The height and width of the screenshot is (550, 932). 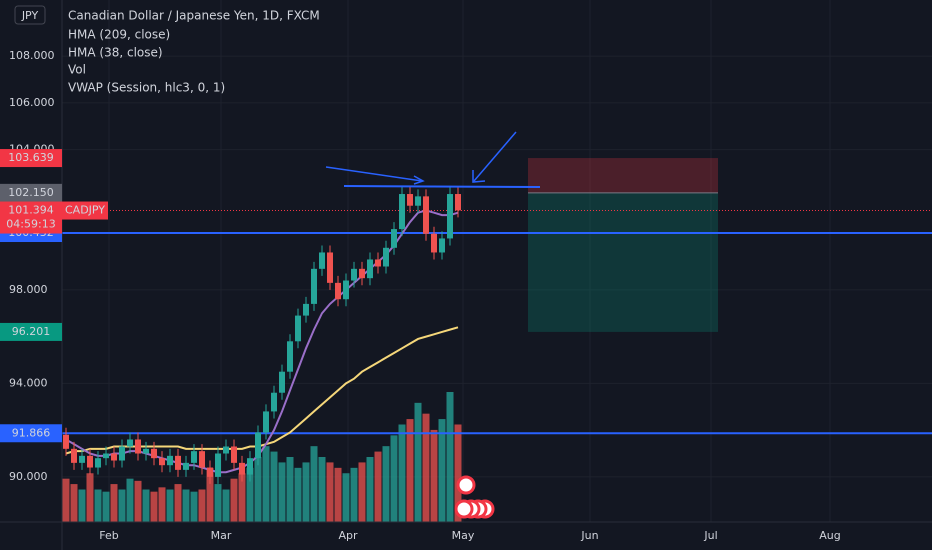 I want to click on price-scale, so click(x=31, y=261).